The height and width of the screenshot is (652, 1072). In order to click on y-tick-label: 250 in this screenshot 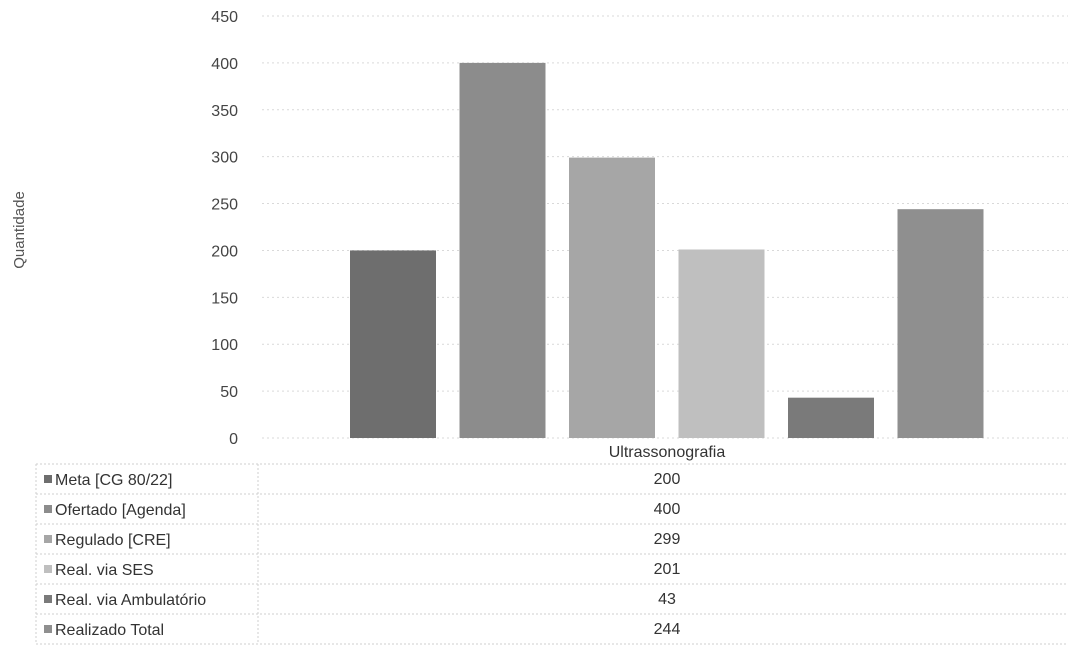, I will do `click(224, 205)`.